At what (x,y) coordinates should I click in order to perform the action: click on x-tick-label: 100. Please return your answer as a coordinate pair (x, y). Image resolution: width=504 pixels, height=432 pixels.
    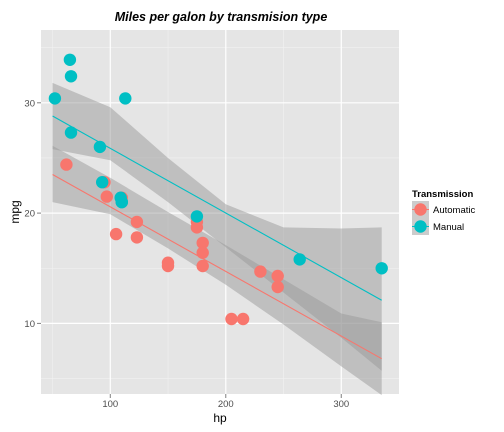
    Looking at the image, I should click on (110, 404).